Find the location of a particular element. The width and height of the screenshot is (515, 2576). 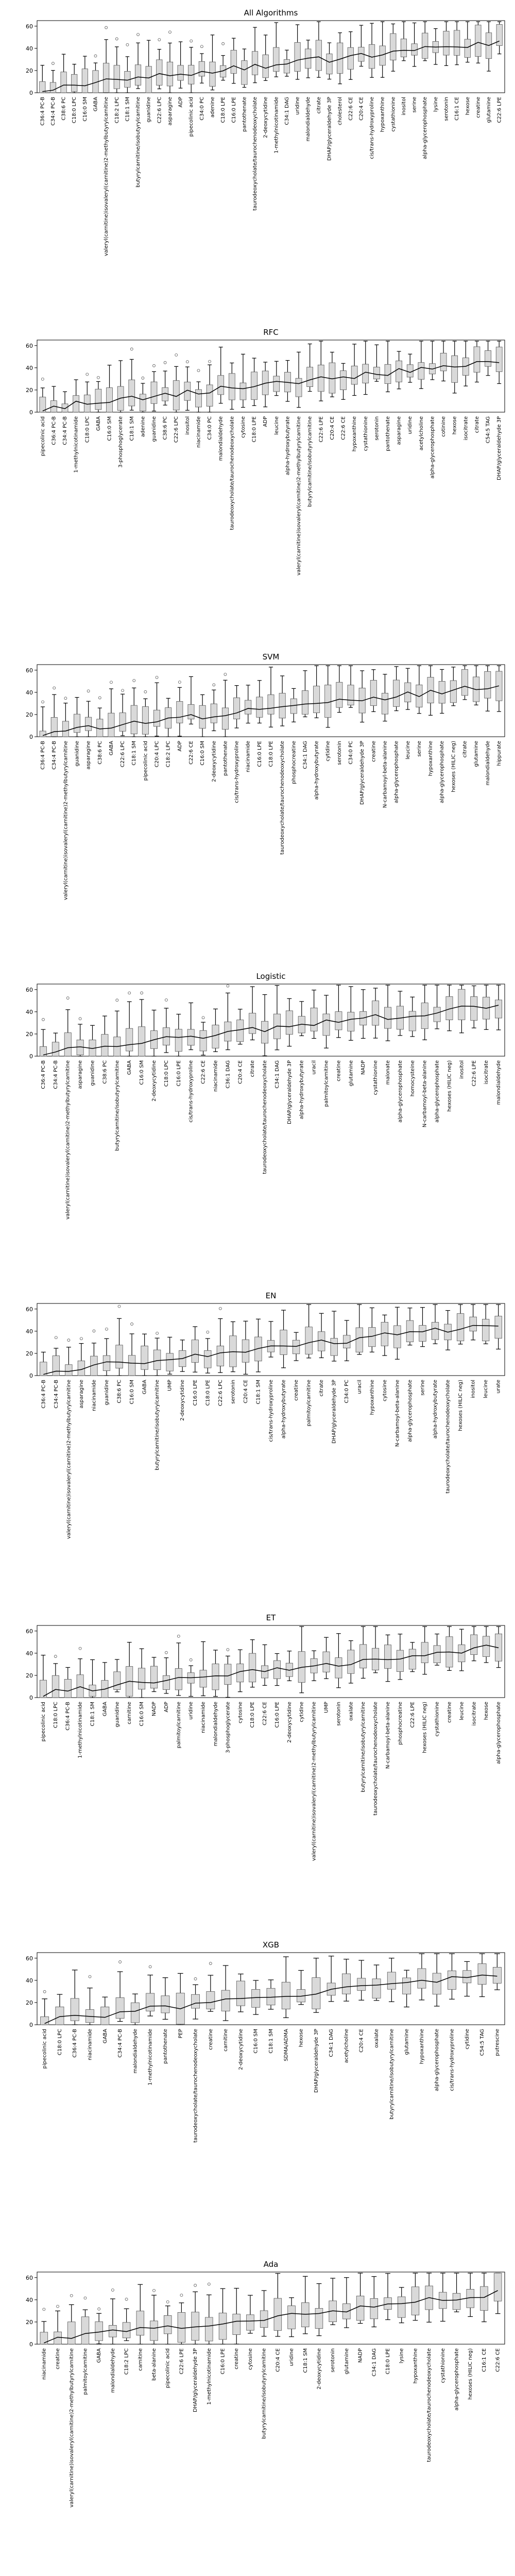

x-tick-label: C34:1 DAG is located at coordinates (277, 1074).